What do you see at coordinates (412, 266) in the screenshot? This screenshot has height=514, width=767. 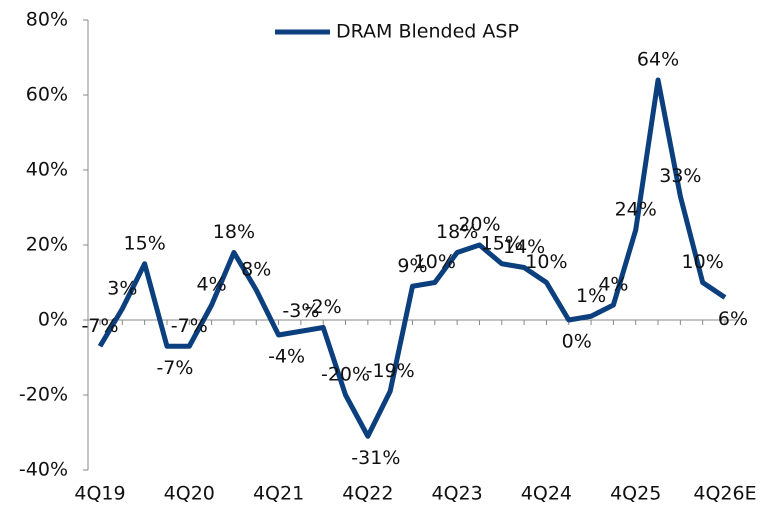 I see `data-label: 9%` at bounding box center [412, 266].